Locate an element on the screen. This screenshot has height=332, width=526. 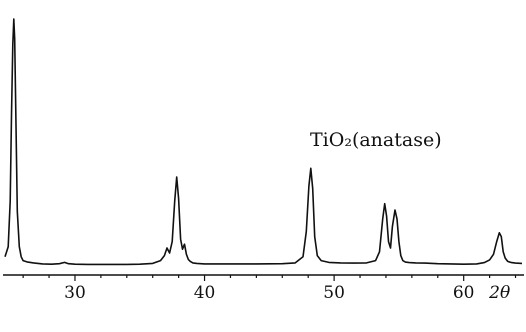
x-axis-label: 2θ is located at coordinates (499, 293).